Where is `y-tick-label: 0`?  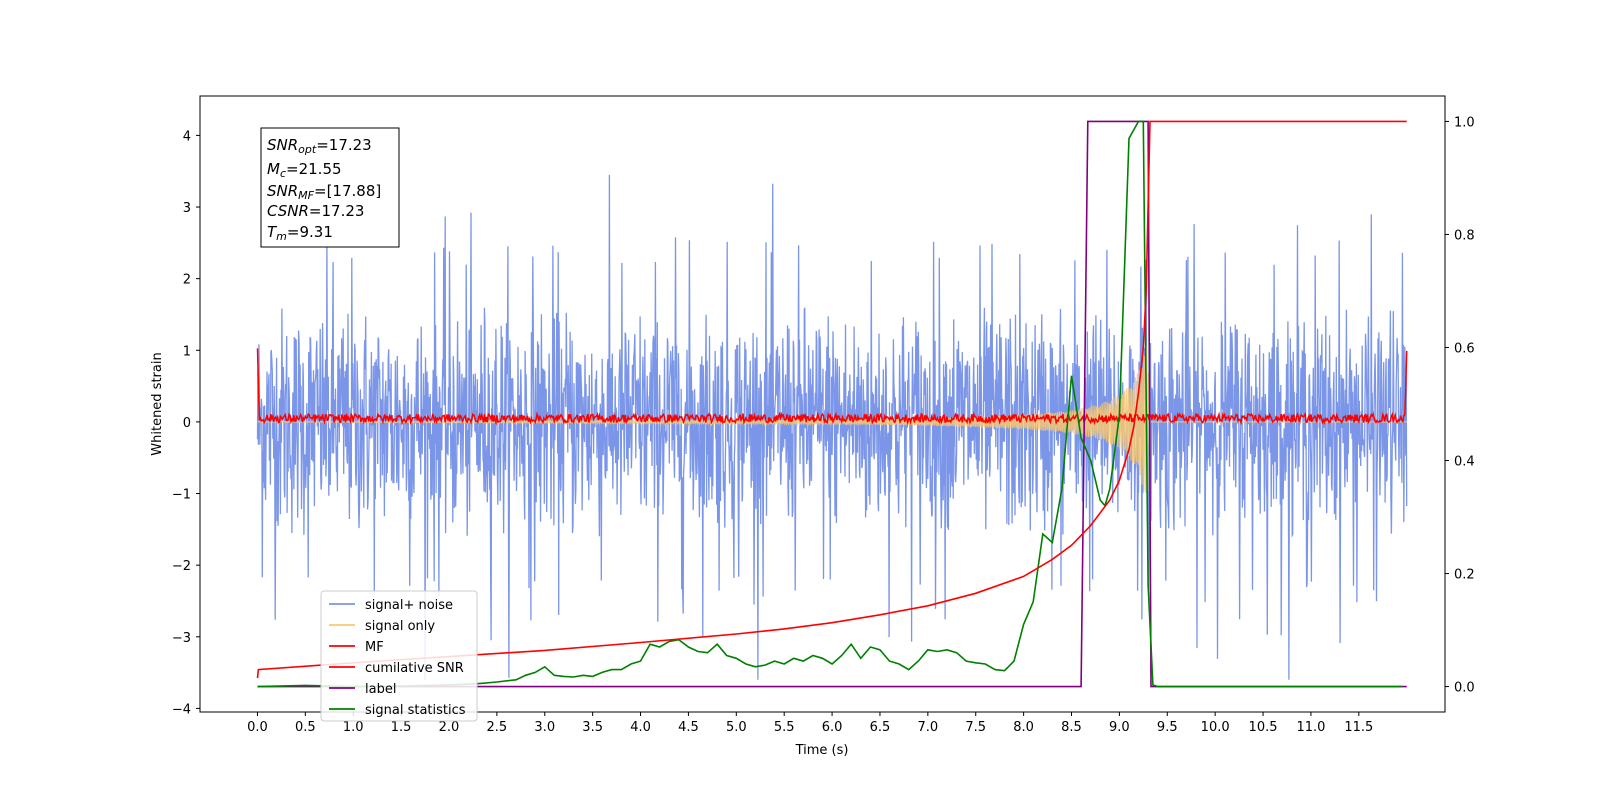 y-tick-label: 0 is located at coordinates (187, 423).